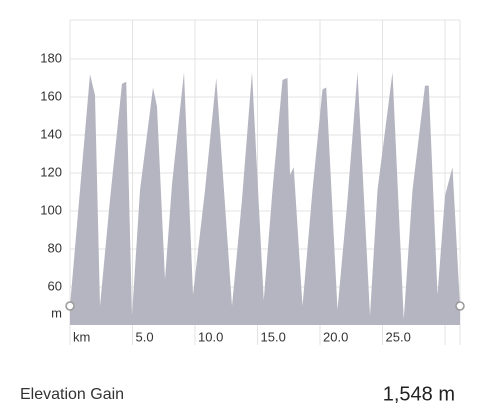 This screenshot has height=420, width=480. Describe the element at coordinates (56, 312) in the screenshot. I see `y-unit-label: m` at that location.